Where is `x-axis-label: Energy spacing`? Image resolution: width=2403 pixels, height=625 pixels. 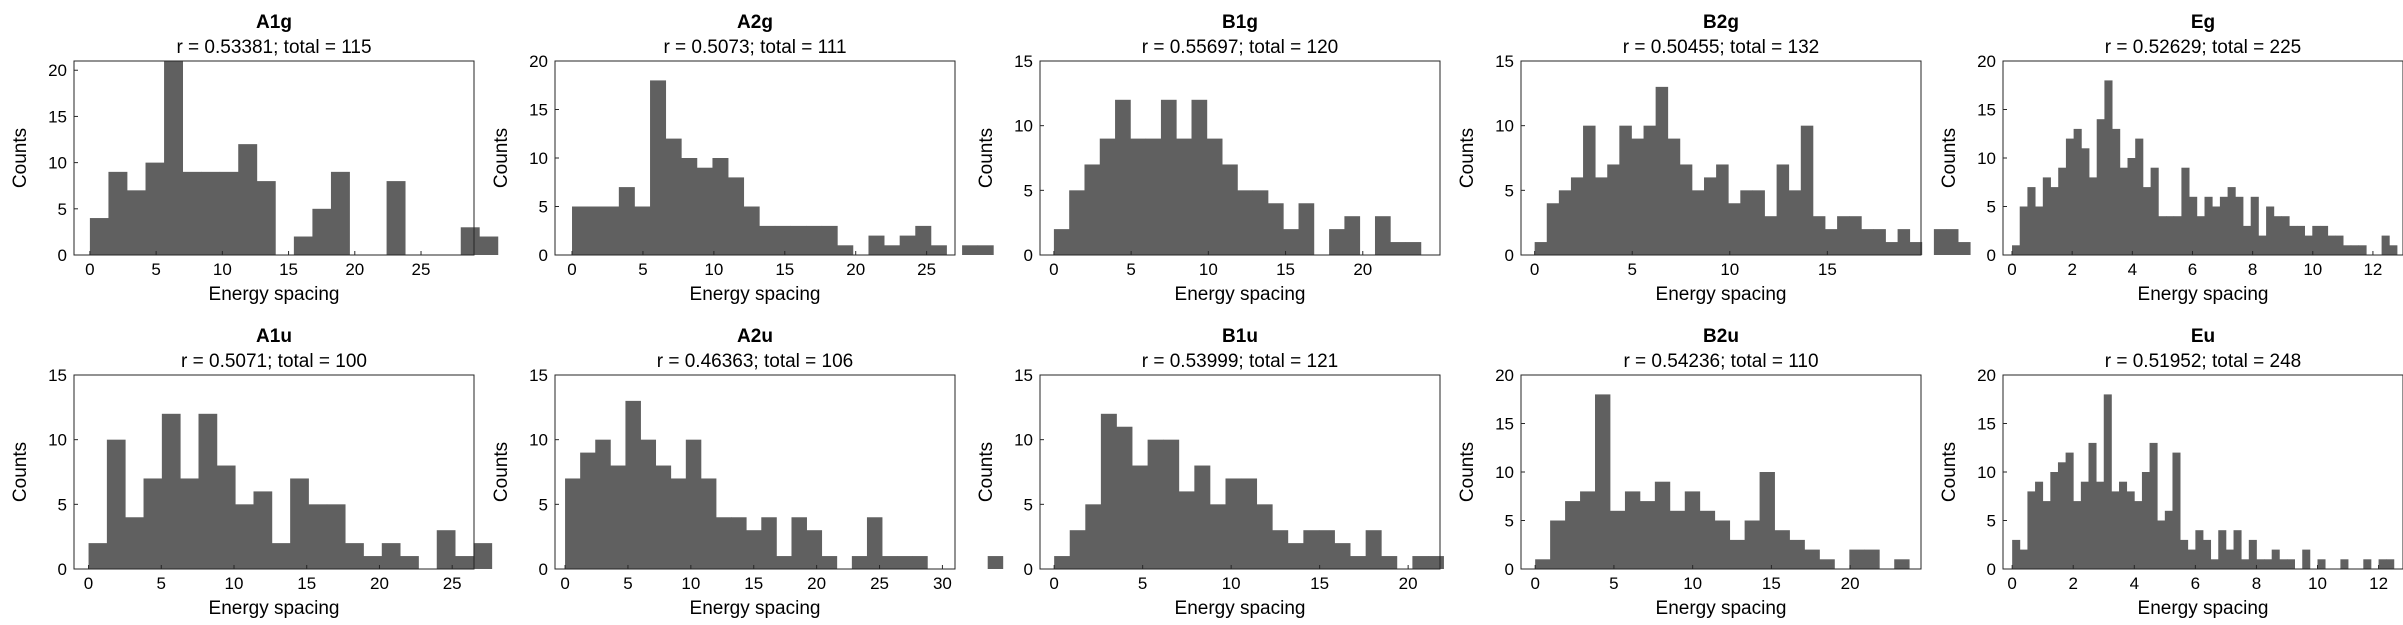
x-axis-label: Energy spacing is located at coordinates (755, 608).